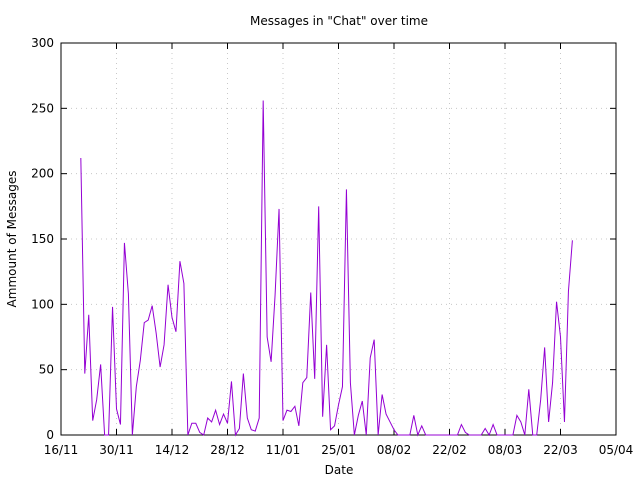 Image resolution: width=640 pixels, height=480 pixels. What do you see at coordinates (61, 450) in the screenshot?
I see `x-tick-label: 16/11` at bounding box center [61, 450].